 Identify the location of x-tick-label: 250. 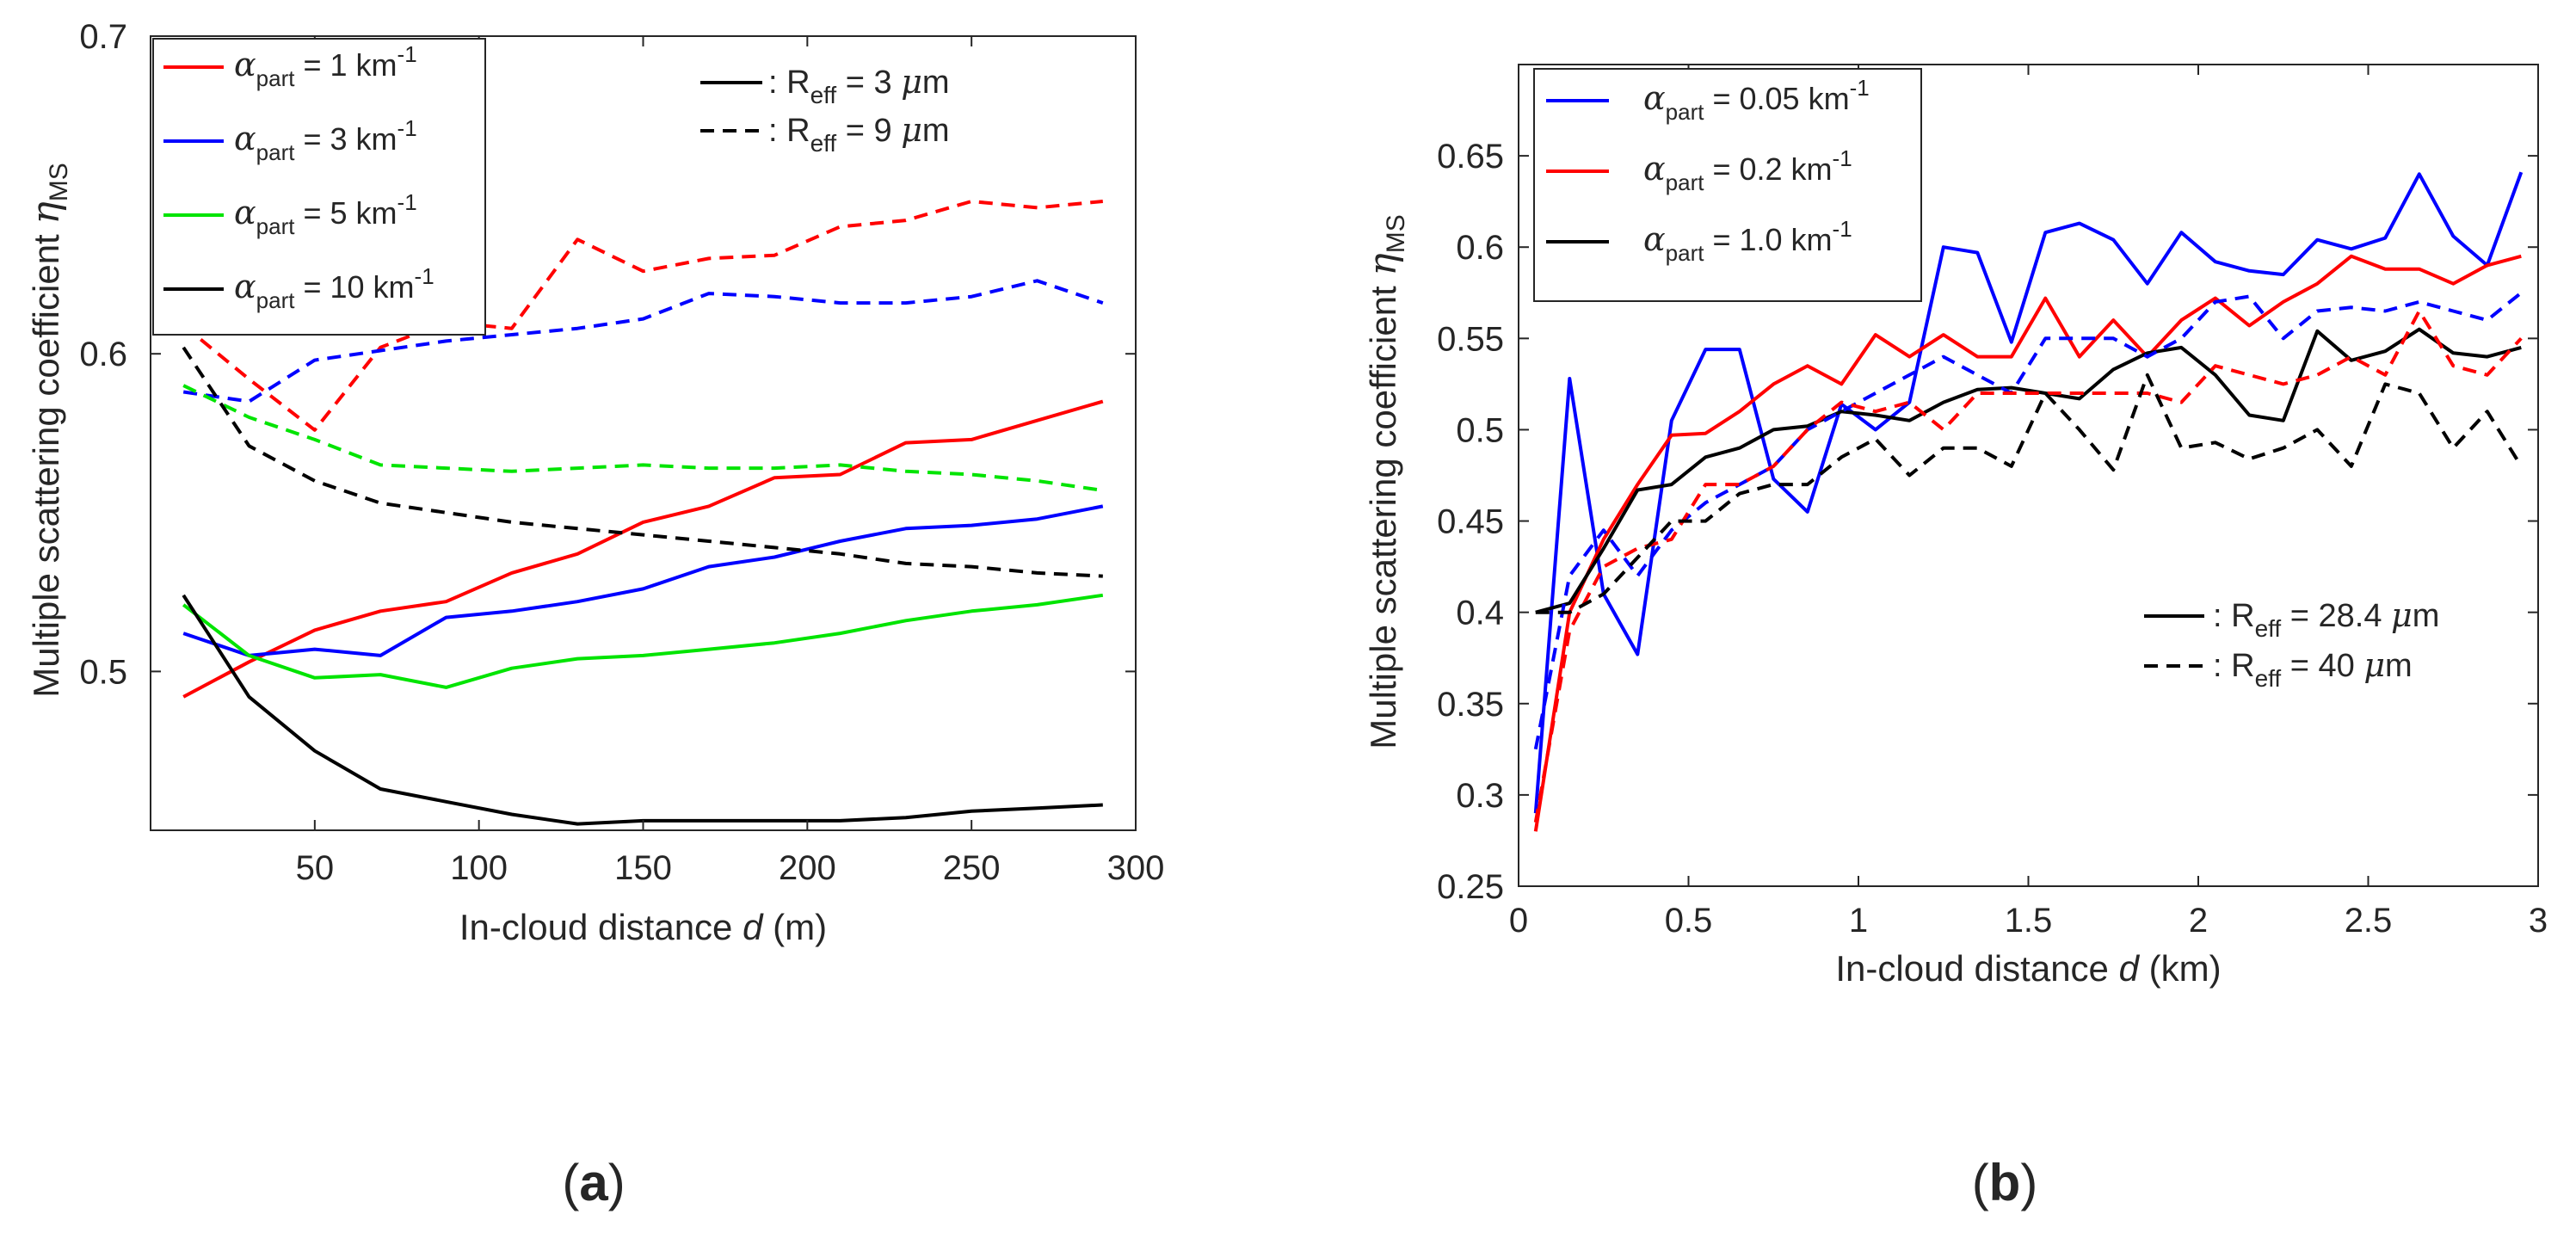
(972, 868).